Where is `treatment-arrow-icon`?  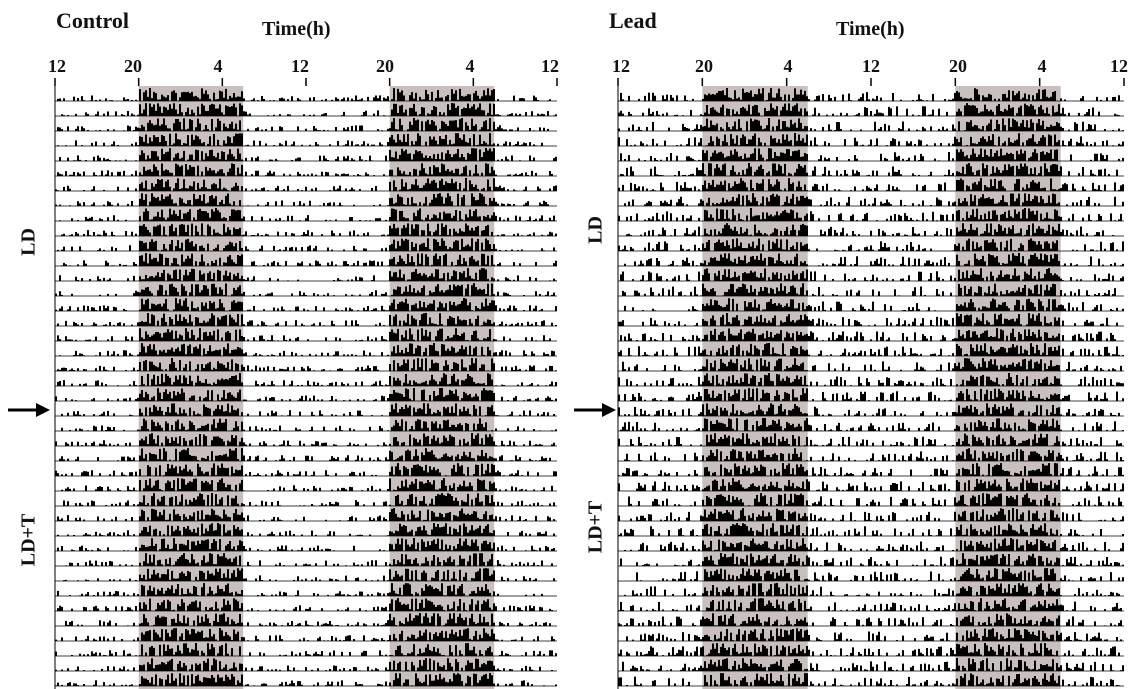
treatment-arrow-icon is located at coordinates (29, 410).